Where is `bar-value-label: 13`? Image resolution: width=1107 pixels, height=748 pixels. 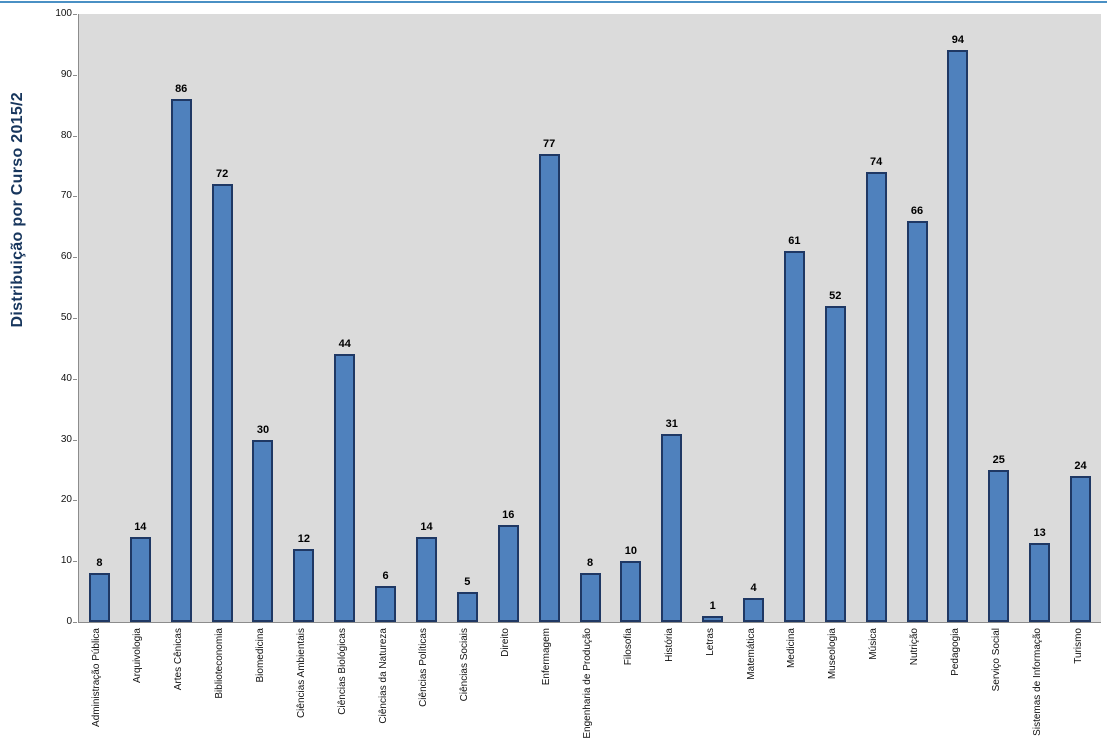 bar-value-label: 13 is located at coordinates (1039, 532).